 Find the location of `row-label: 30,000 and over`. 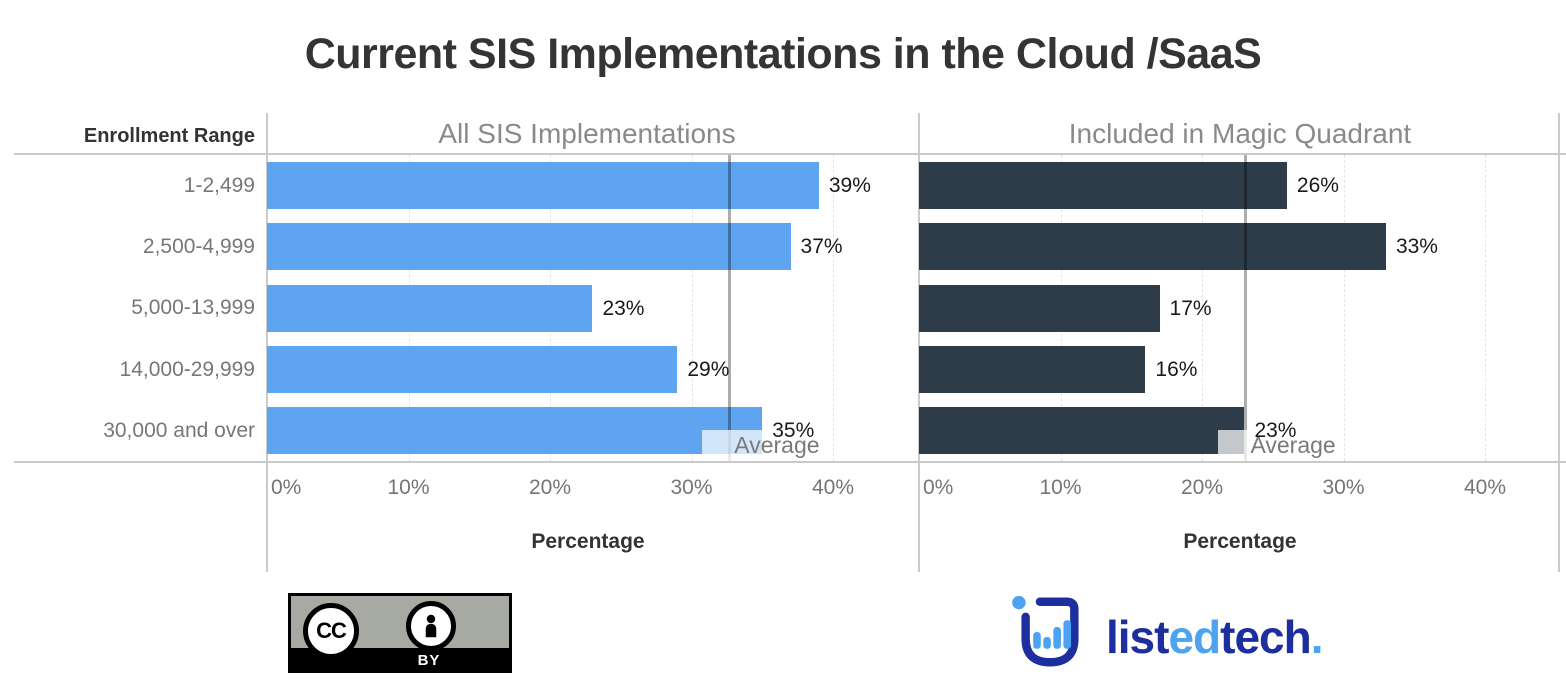

row-label: 30,000 and over is located at coordinates (179, 430).